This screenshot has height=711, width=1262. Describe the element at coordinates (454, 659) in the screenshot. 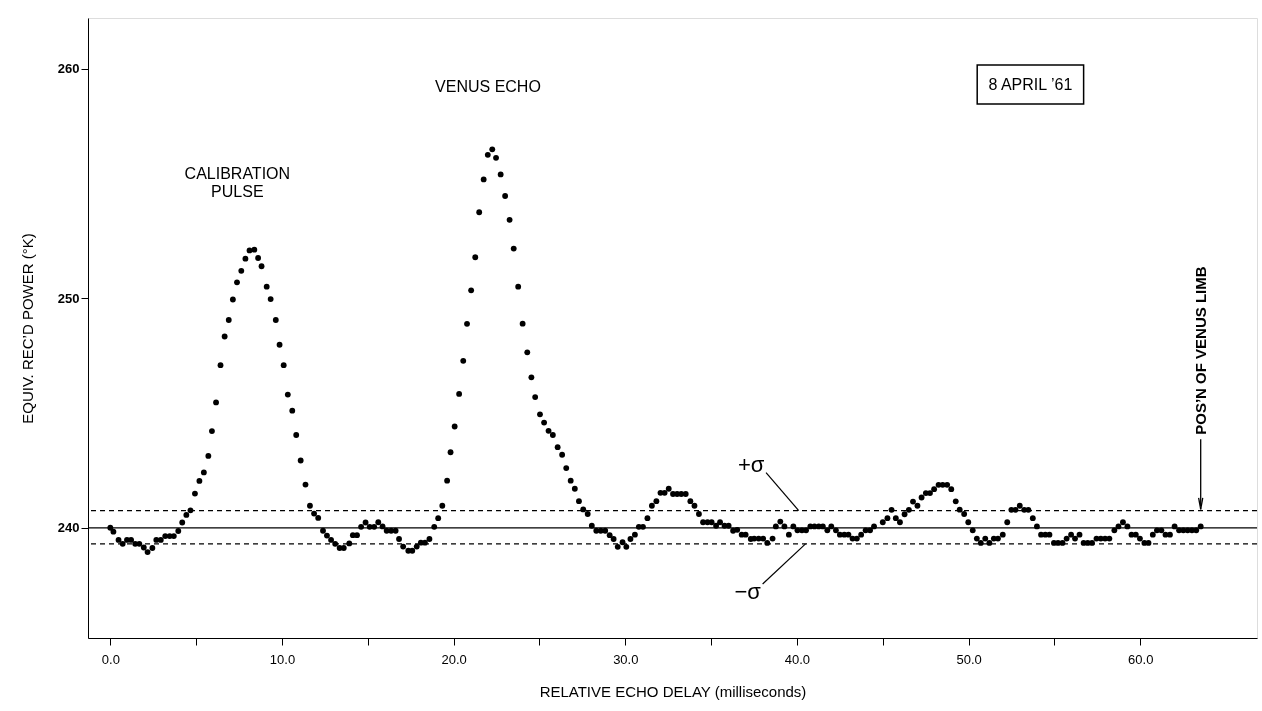

I see `x-tick-label: 20.0` at that location.